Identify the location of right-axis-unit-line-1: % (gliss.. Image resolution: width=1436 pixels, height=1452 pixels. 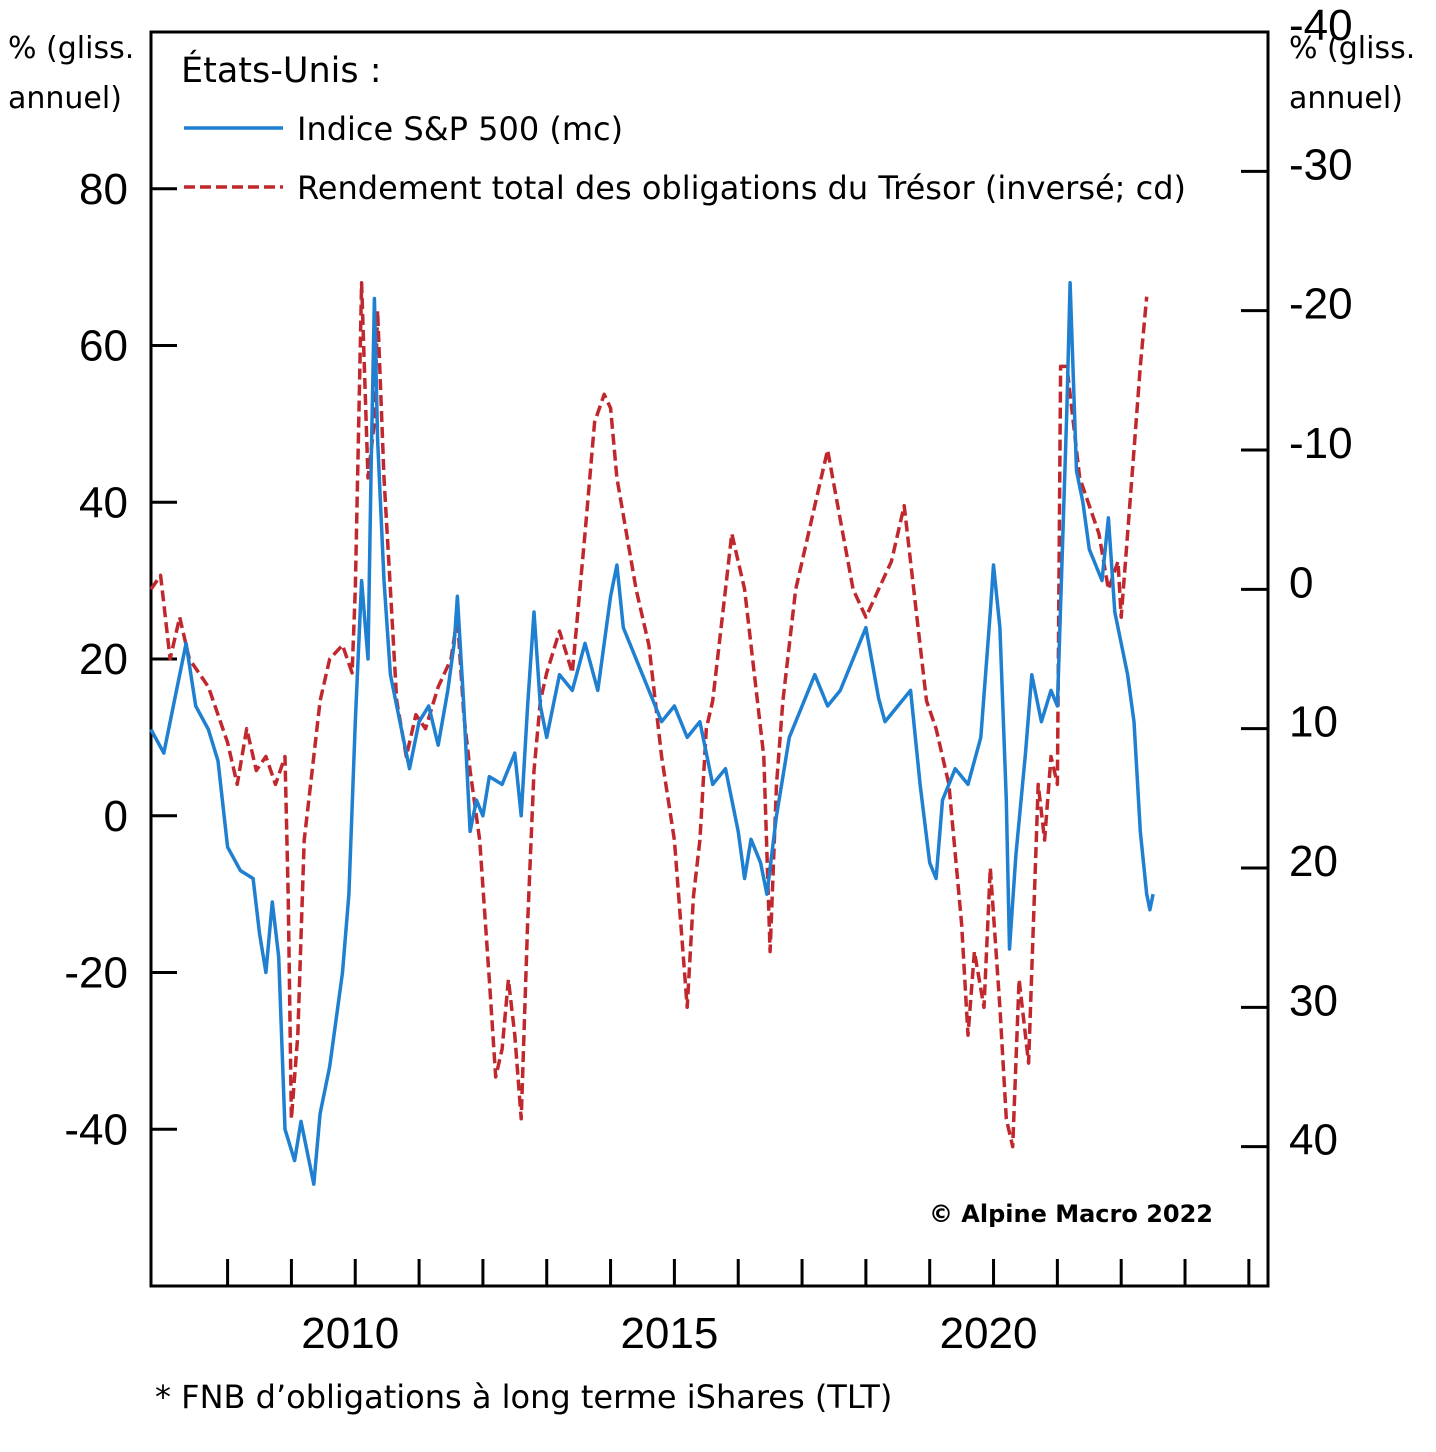
(1352, 48).